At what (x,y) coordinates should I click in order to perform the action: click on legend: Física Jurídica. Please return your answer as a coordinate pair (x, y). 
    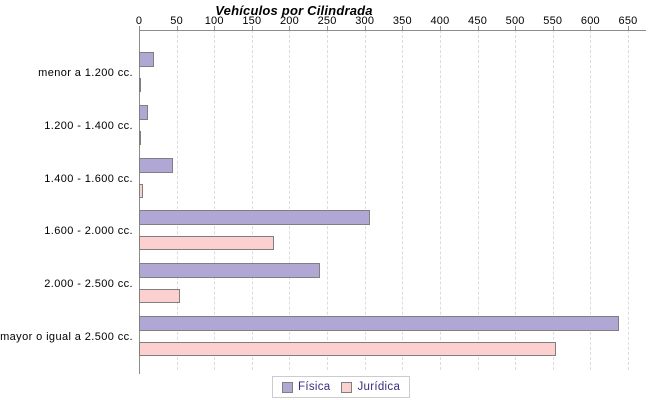
    Looking at the image, I should click on (341, 387).